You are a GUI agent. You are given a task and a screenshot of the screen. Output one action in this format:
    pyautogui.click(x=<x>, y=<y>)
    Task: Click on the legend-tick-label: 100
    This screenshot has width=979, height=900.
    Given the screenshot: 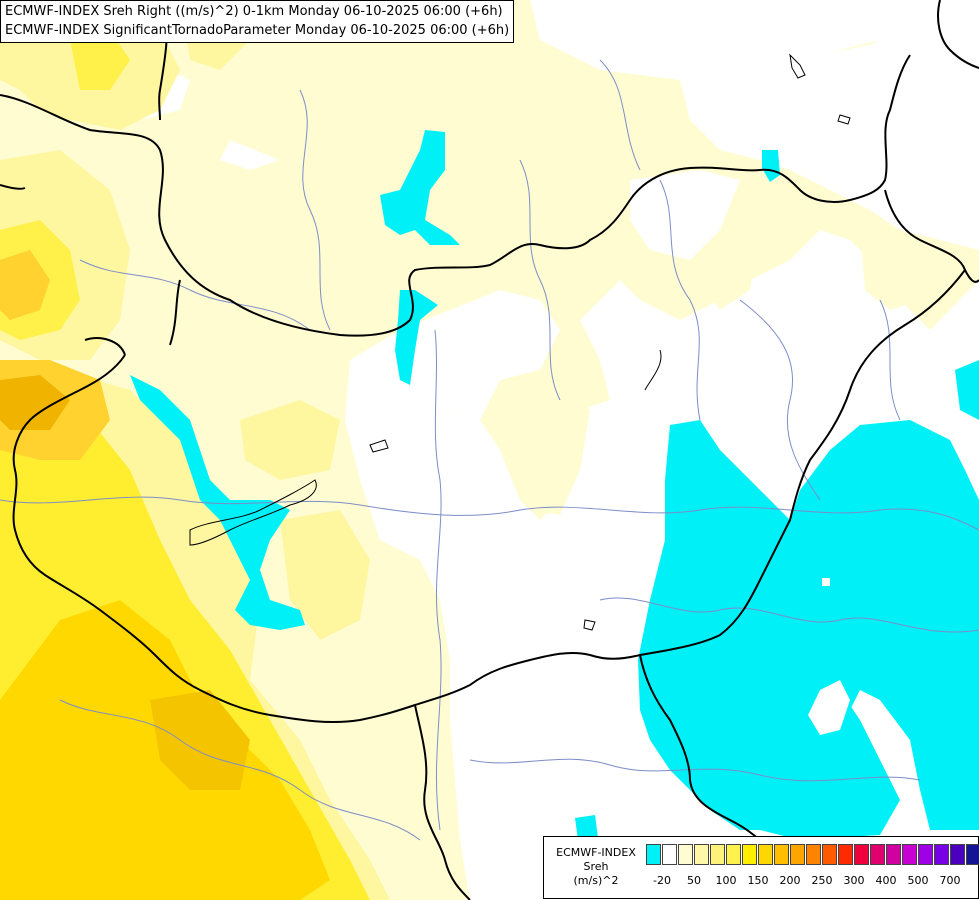 What is the action you would take?
    pyautogui.click(x=726, y=880)
    